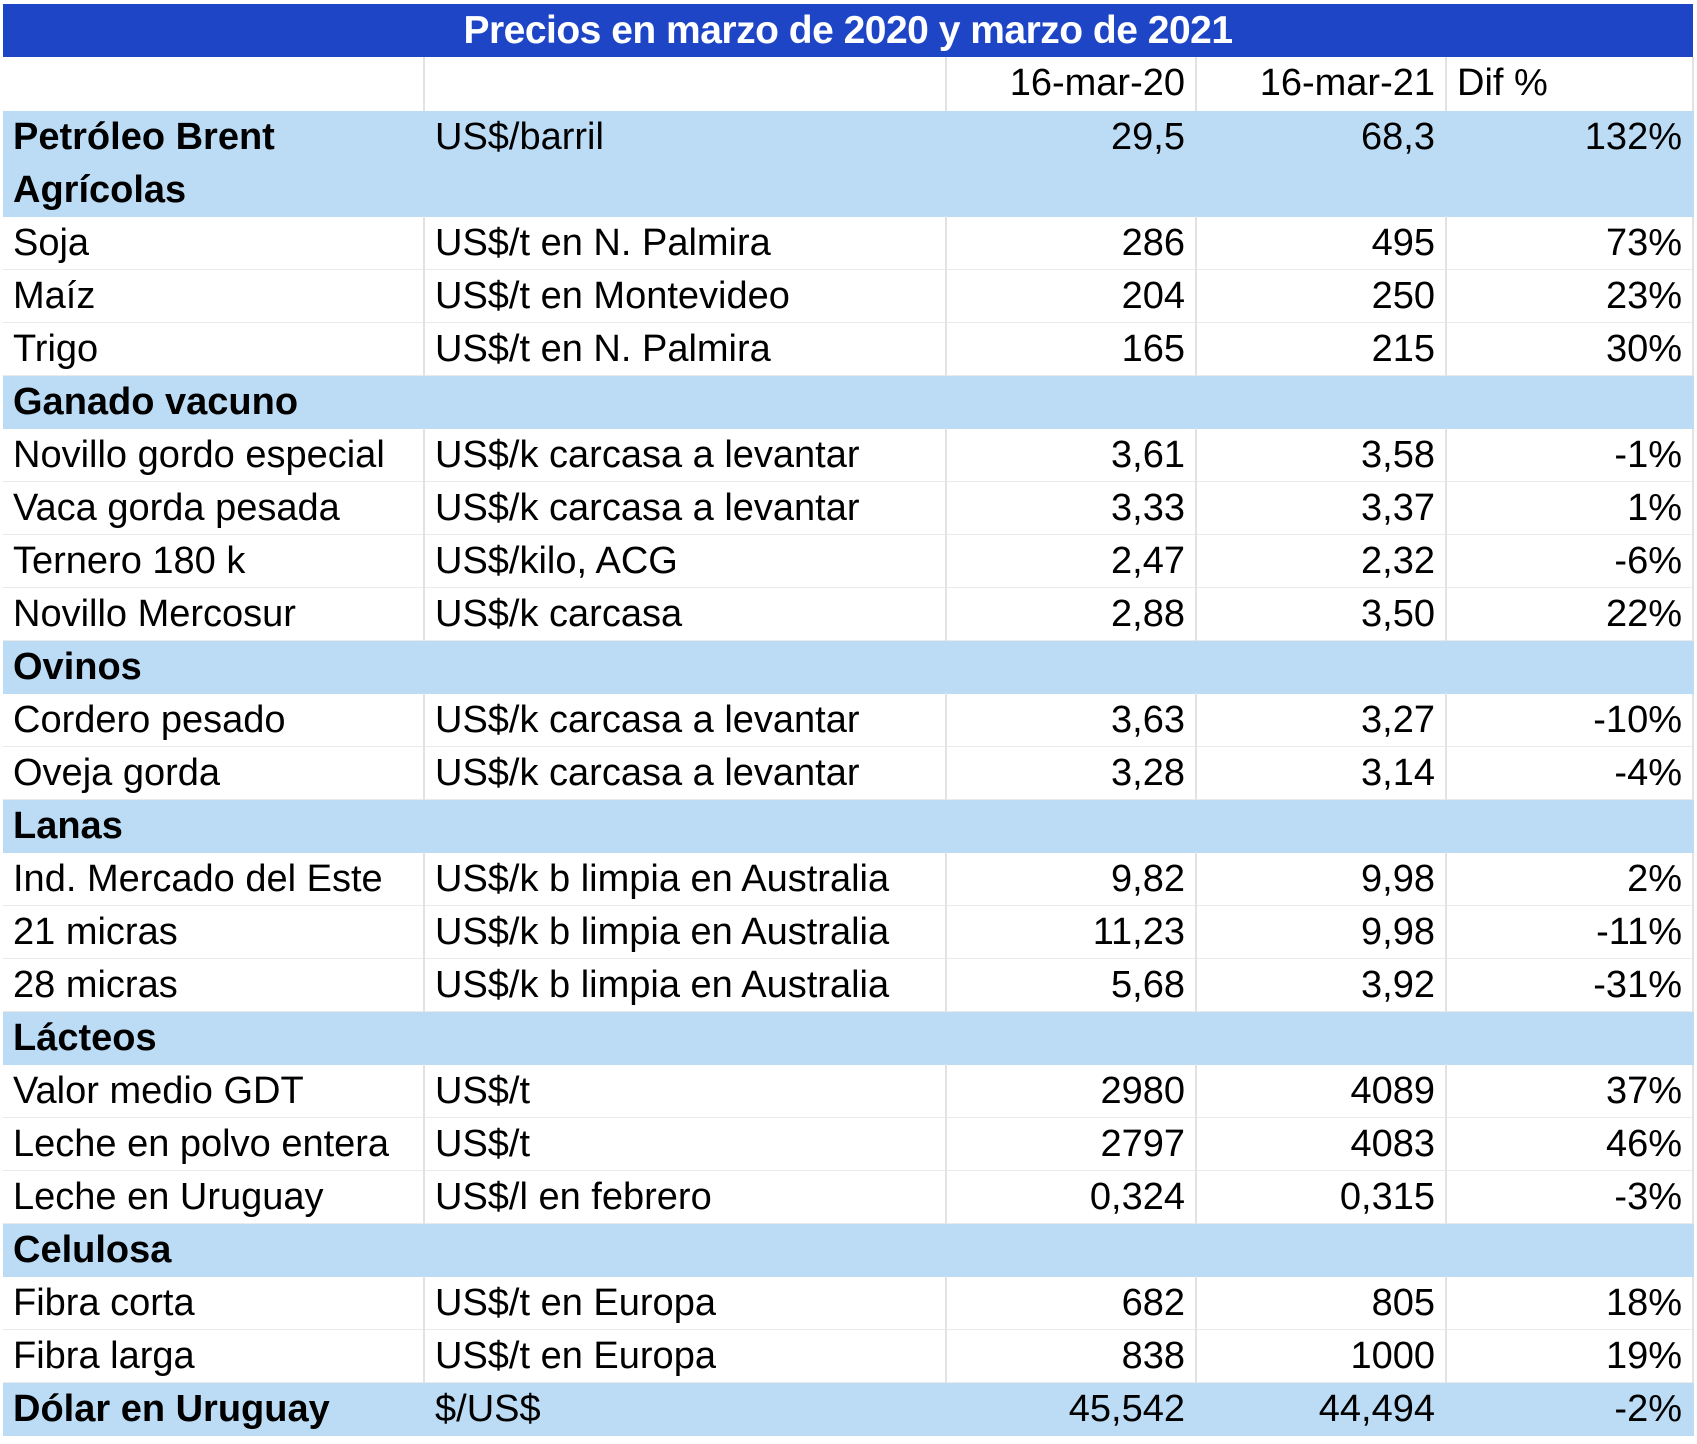 This screenshot has height=1444, width=1697. What do you see at coordinates (1321, 349) in the screenshot?
I see `price-2021-cell: 215` at bounding box center [1321, 349].